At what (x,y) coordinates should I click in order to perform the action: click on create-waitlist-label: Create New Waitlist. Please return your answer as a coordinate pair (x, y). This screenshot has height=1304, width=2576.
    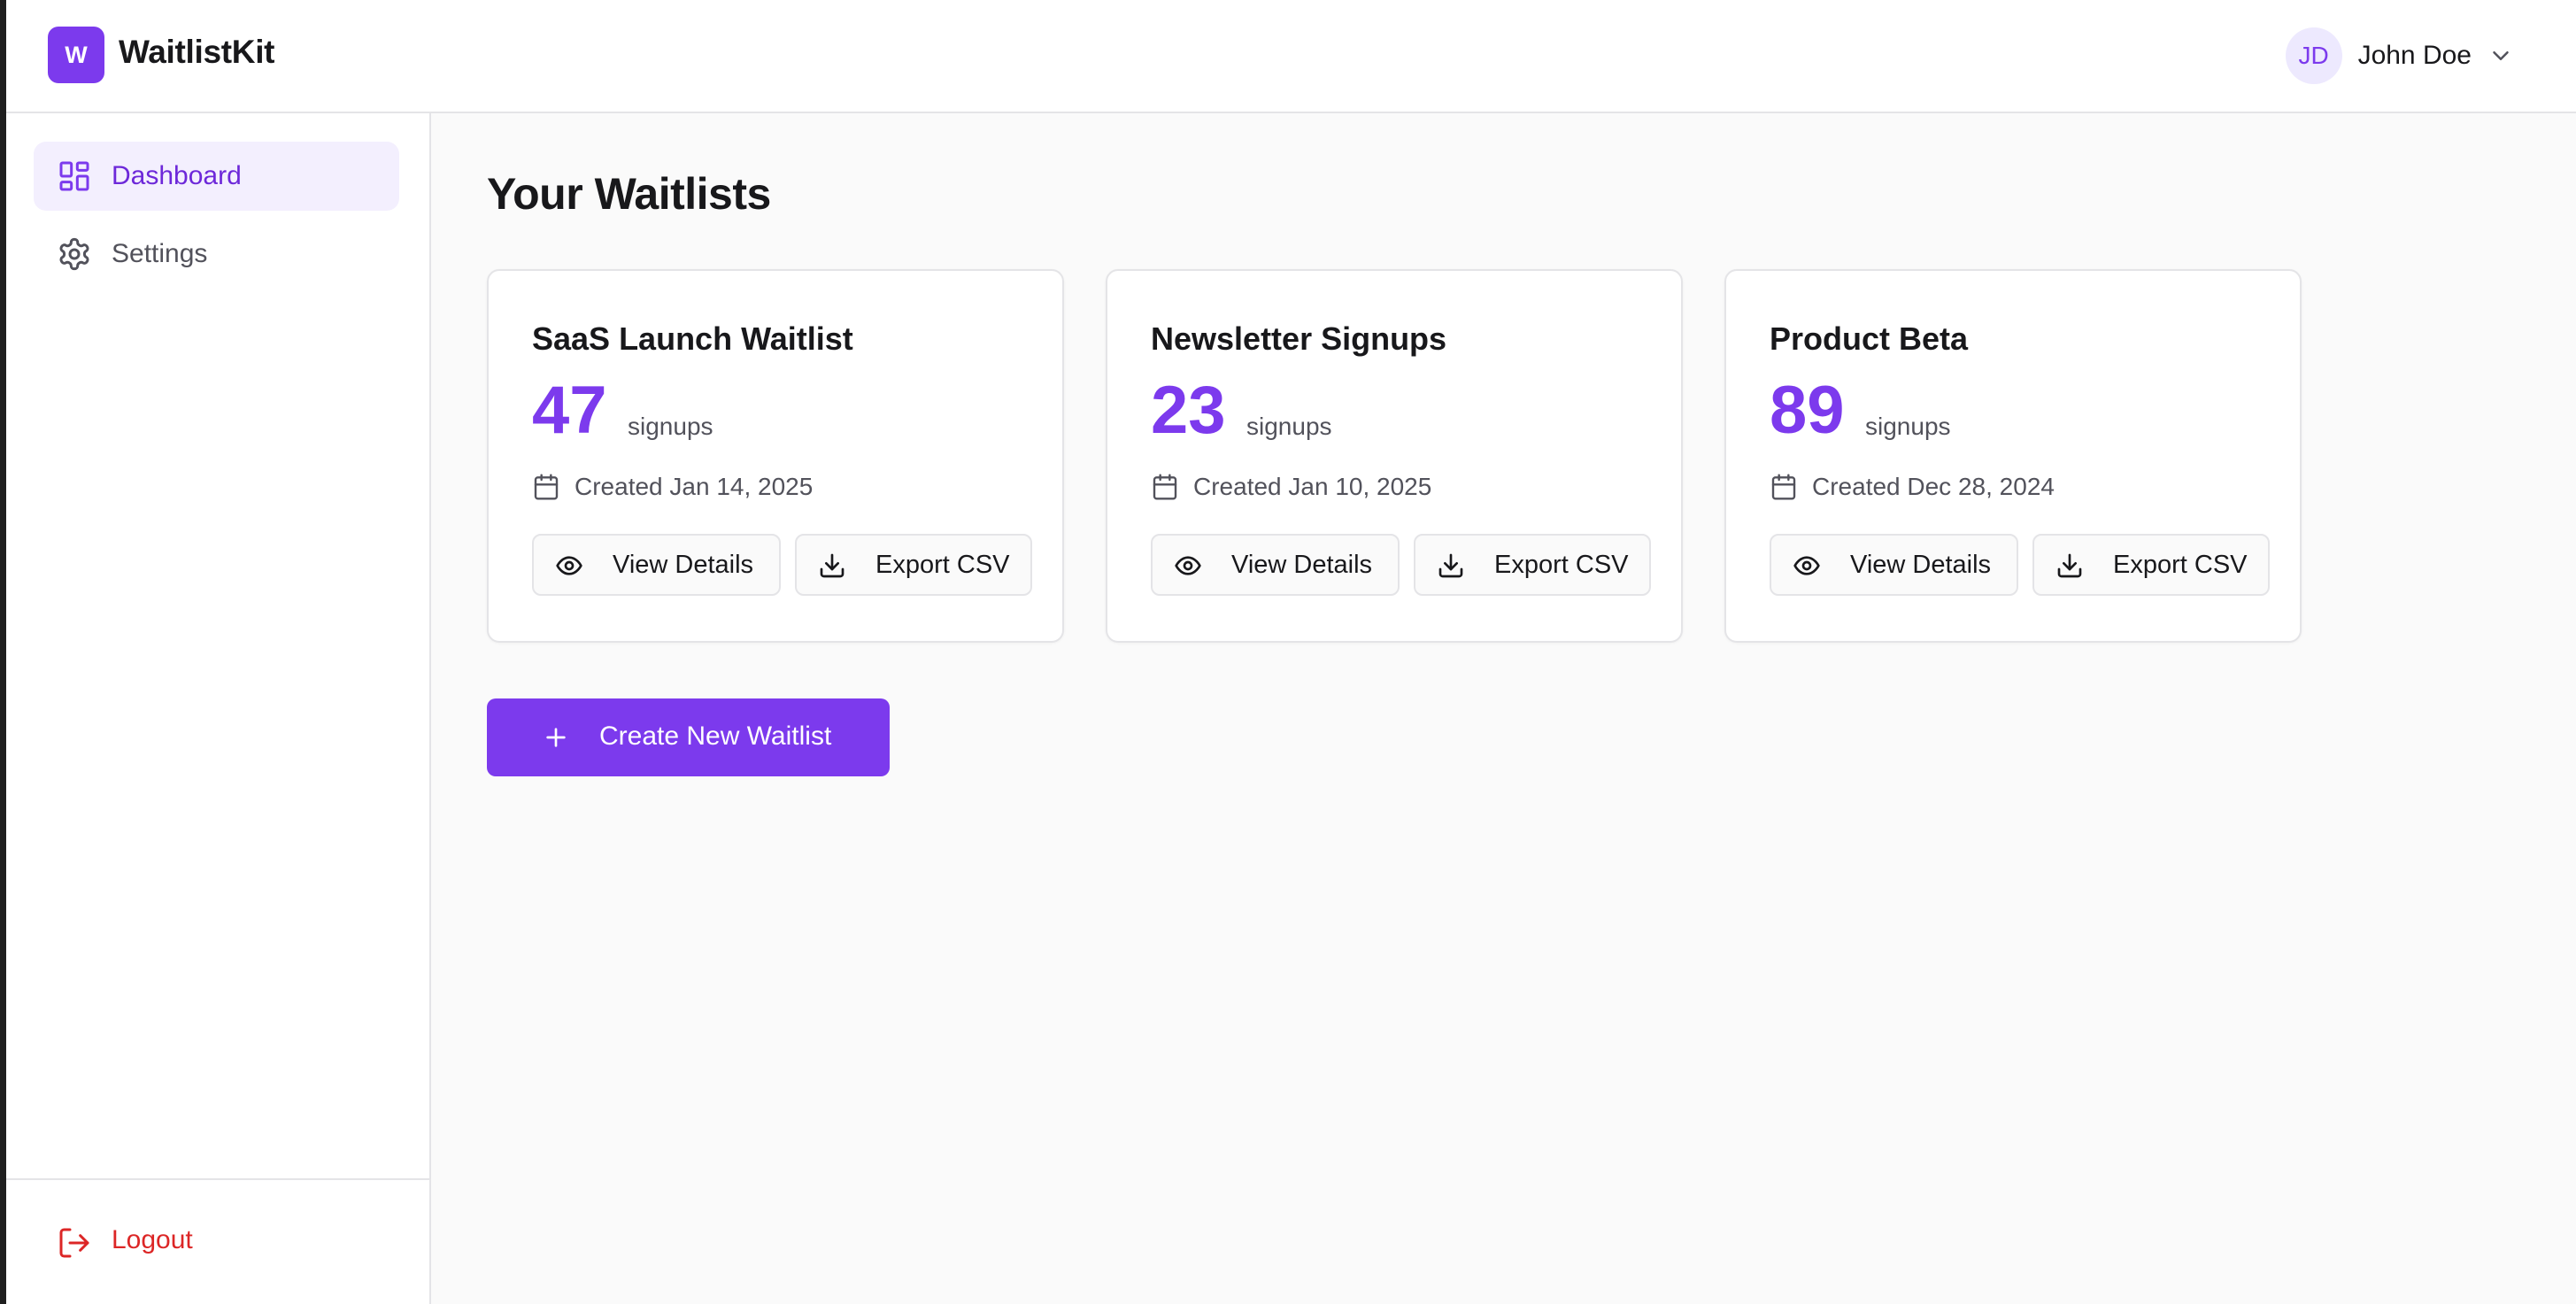
    Looking at the image, I should click on (715, 736).